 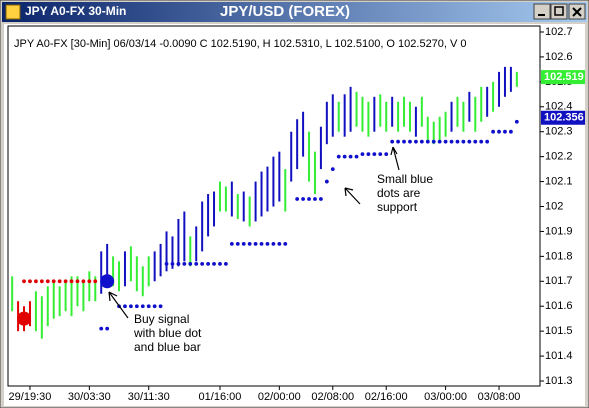 I want to click on y-tick-label: 101.8, so click(x=559, y=256).